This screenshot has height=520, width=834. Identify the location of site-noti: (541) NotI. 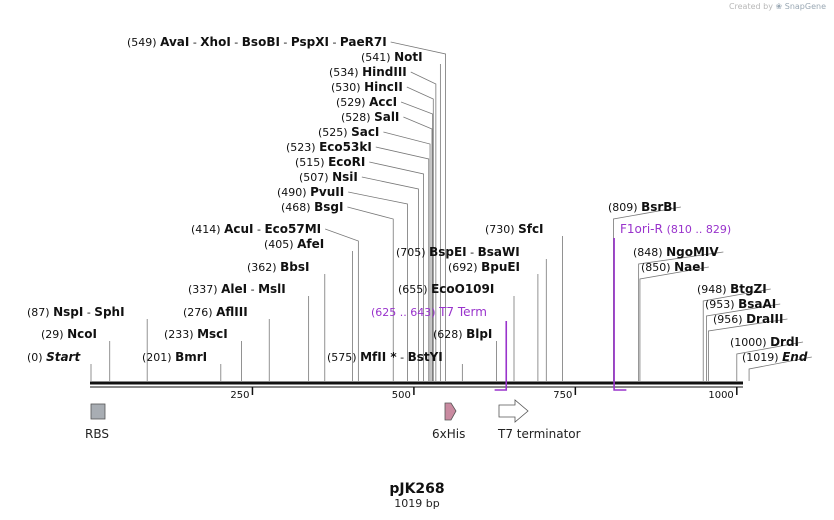
(401, 215).